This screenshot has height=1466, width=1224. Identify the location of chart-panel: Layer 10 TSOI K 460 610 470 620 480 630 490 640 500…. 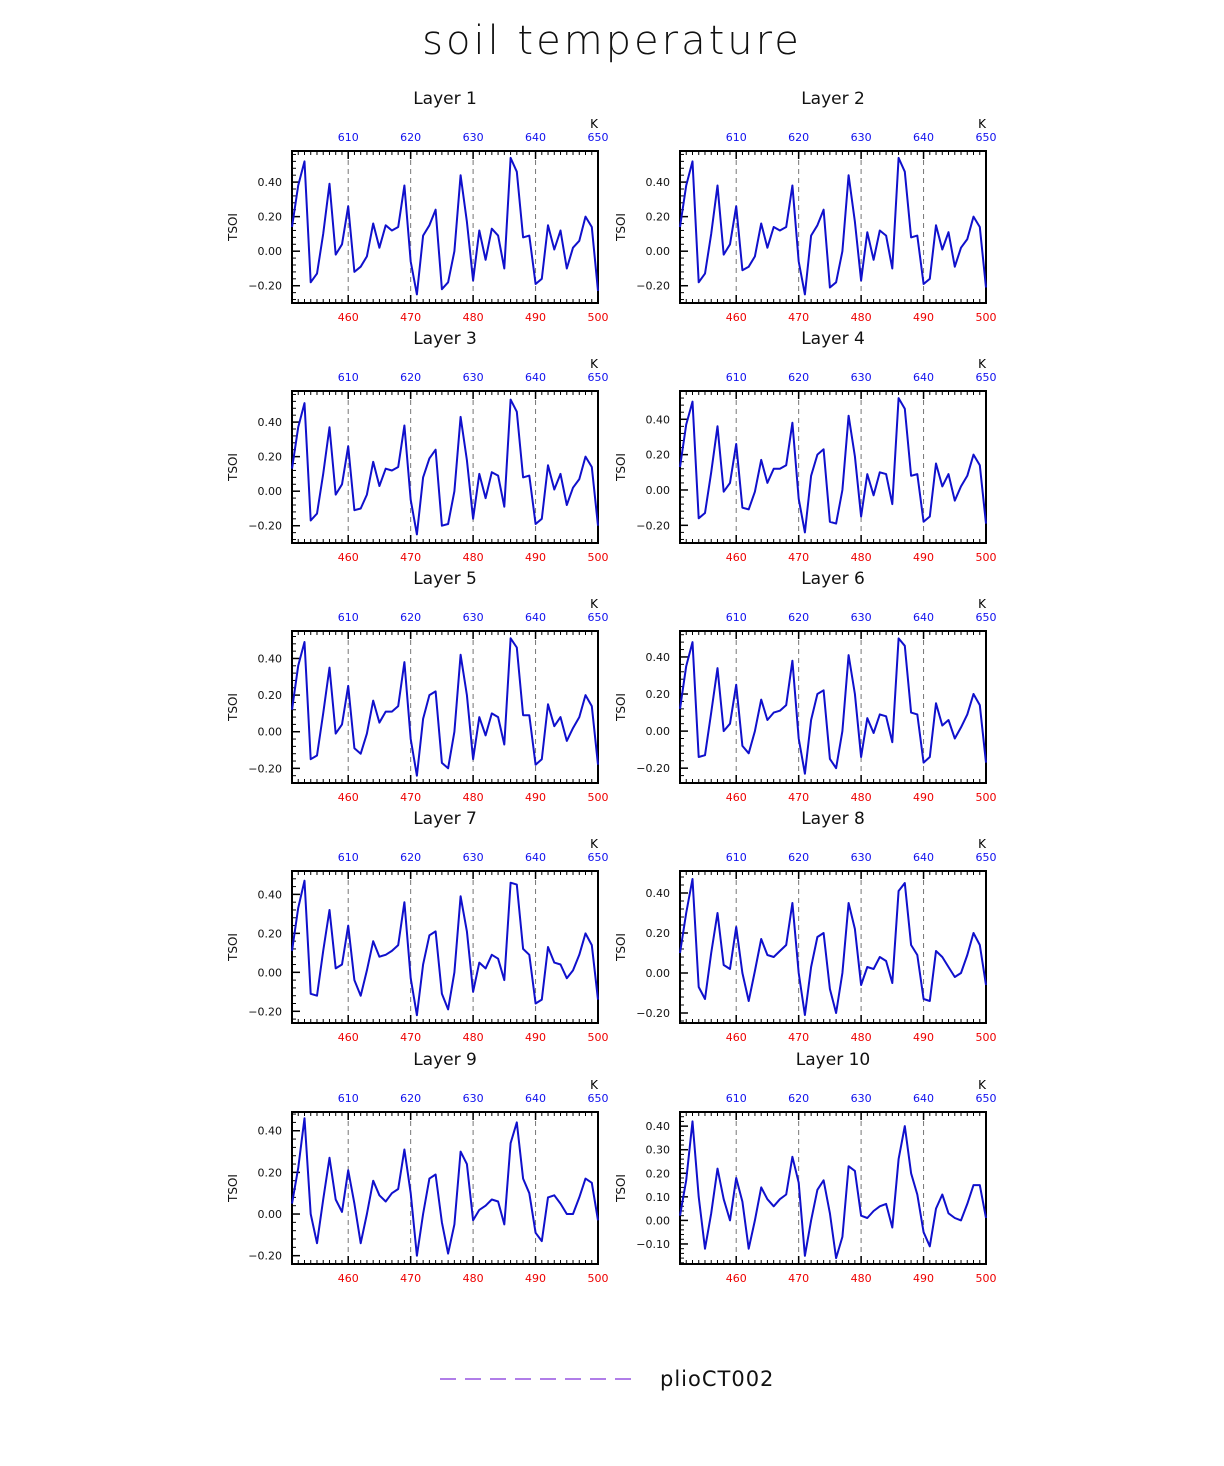
(805, 1167).